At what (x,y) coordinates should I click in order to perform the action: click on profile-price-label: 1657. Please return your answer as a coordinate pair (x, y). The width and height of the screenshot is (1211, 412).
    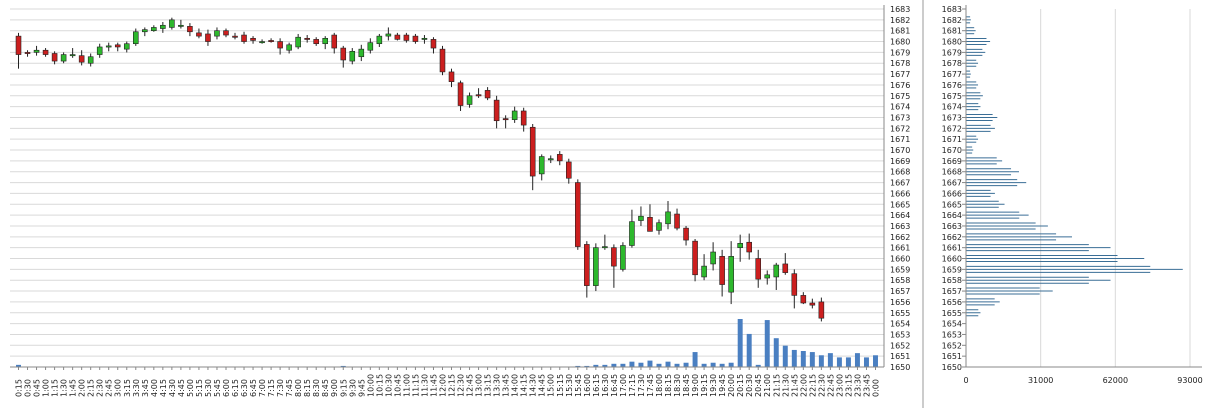
    Looking at the image, I should click on (952, 291).